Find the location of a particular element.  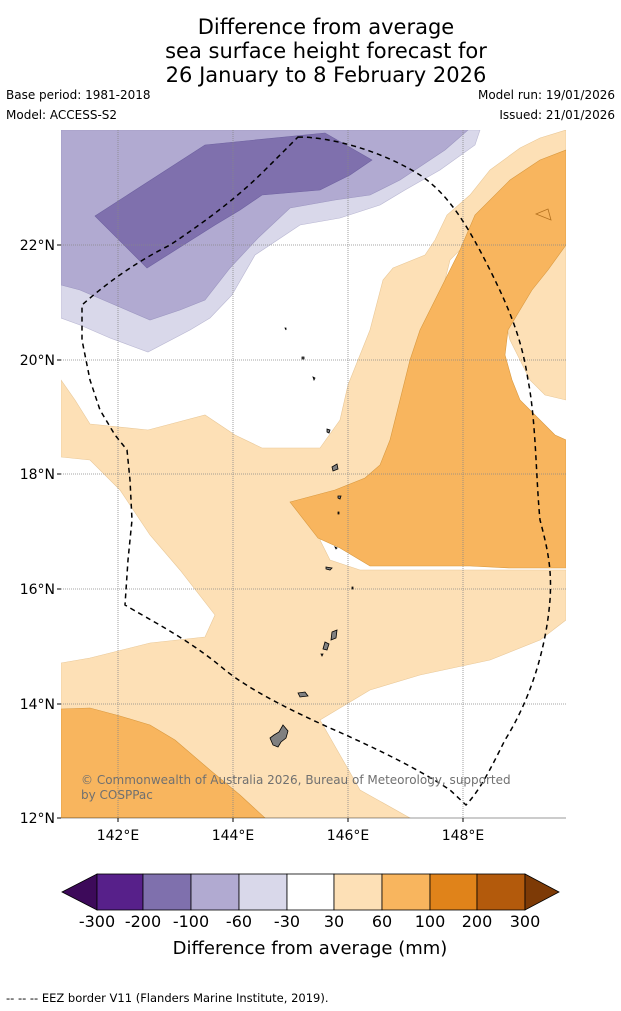

colorbar-tick-label: -200 is located at coordinates (143, 921).